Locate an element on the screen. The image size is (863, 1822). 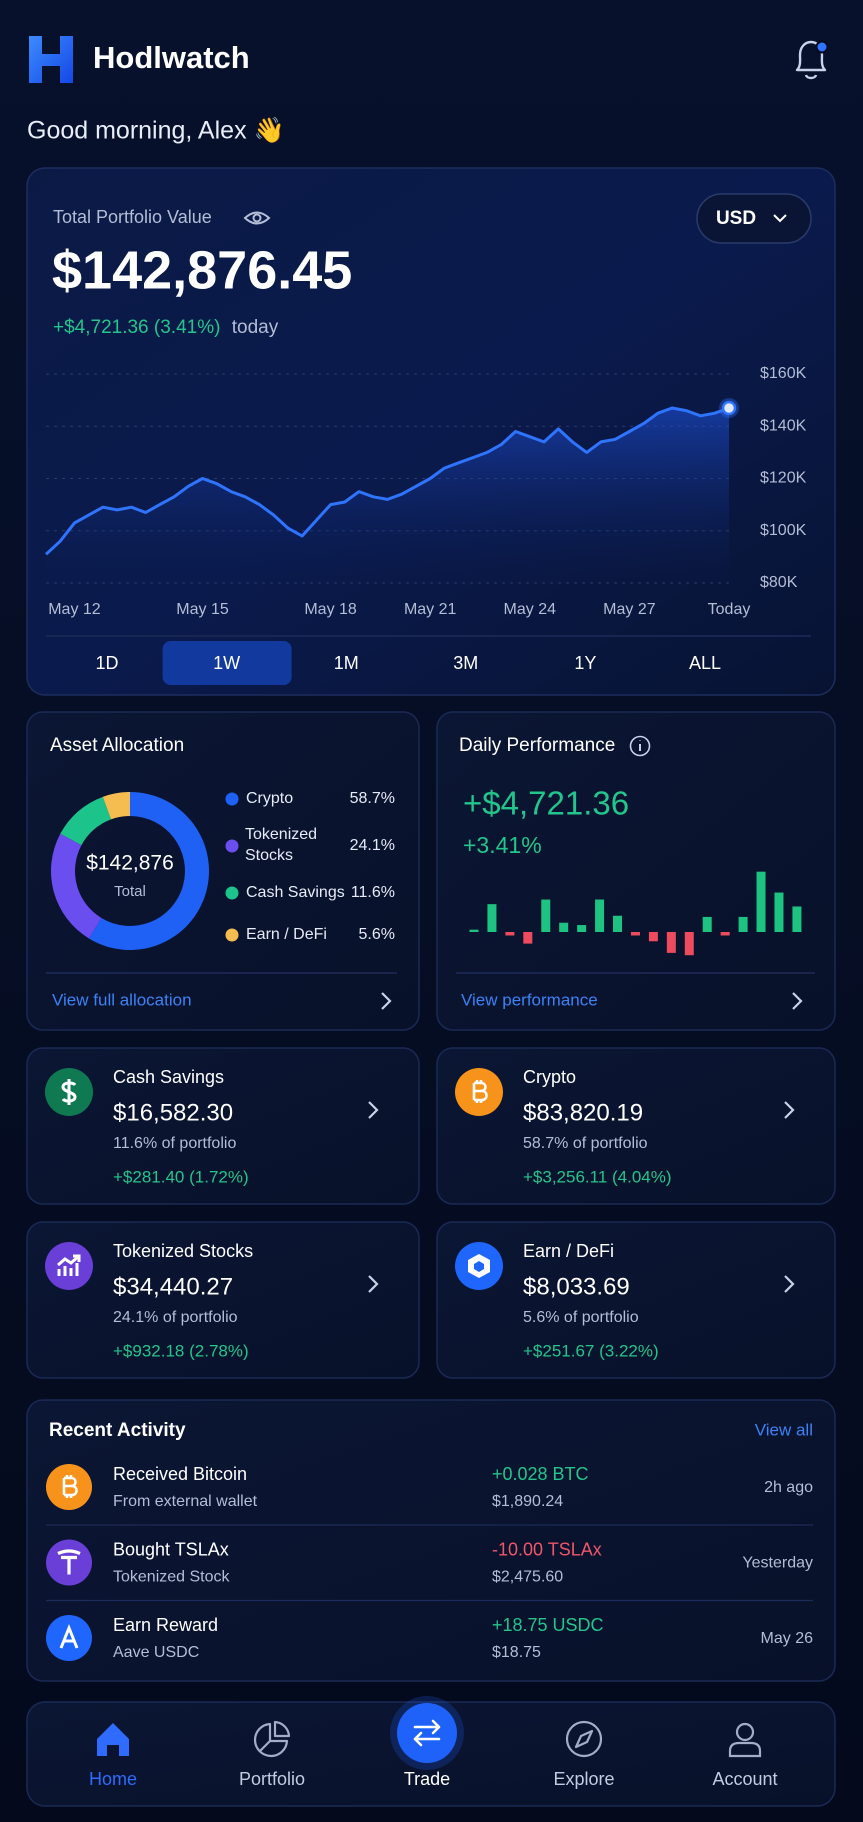
nav-label: Explore is located at coordinates (583, 1779).